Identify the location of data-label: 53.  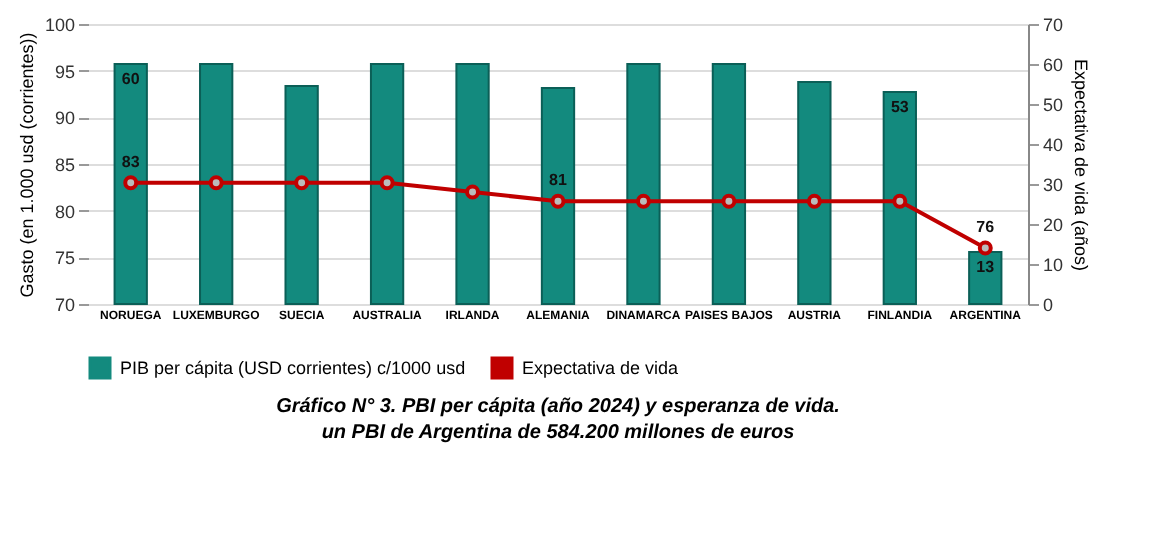
(900, 107).